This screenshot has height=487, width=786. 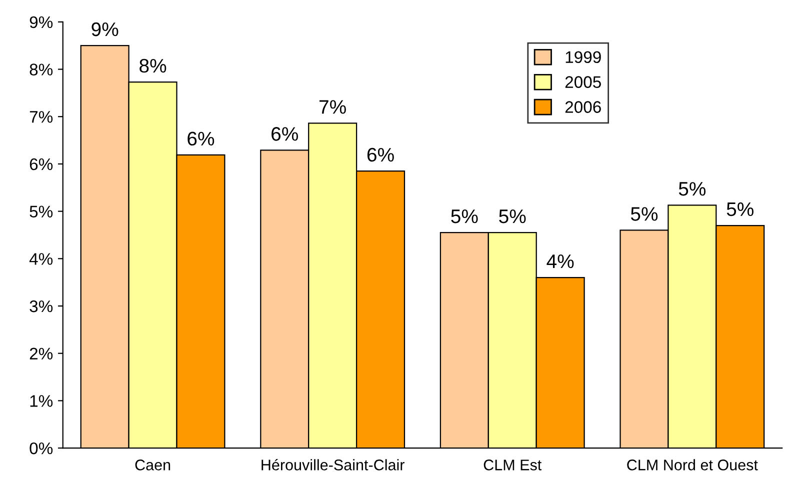 What do you see at coordinates (41, 117) in the screenshot?
I see `y-tick-label: 7%` at bounding box center [41, 117].